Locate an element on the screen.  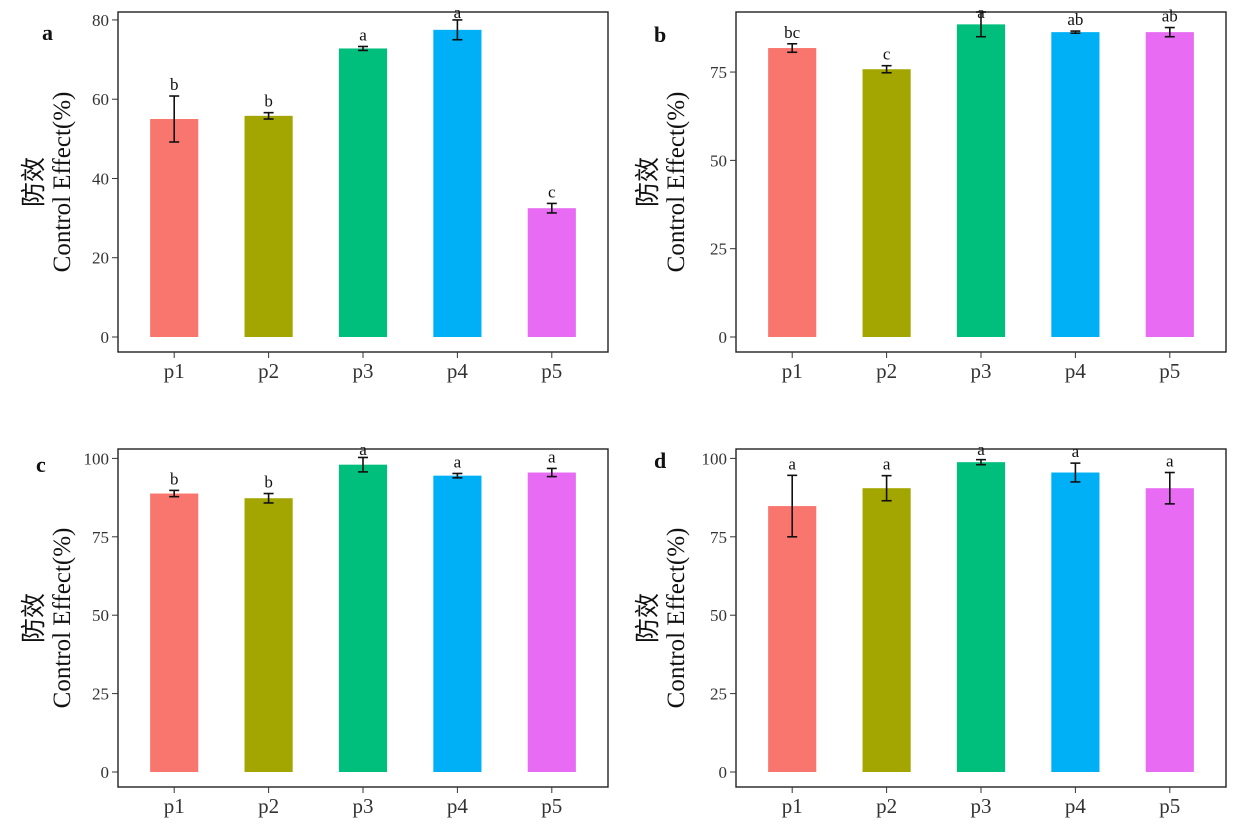
y-tick-label: 60 is located at coordinates (100, 99).